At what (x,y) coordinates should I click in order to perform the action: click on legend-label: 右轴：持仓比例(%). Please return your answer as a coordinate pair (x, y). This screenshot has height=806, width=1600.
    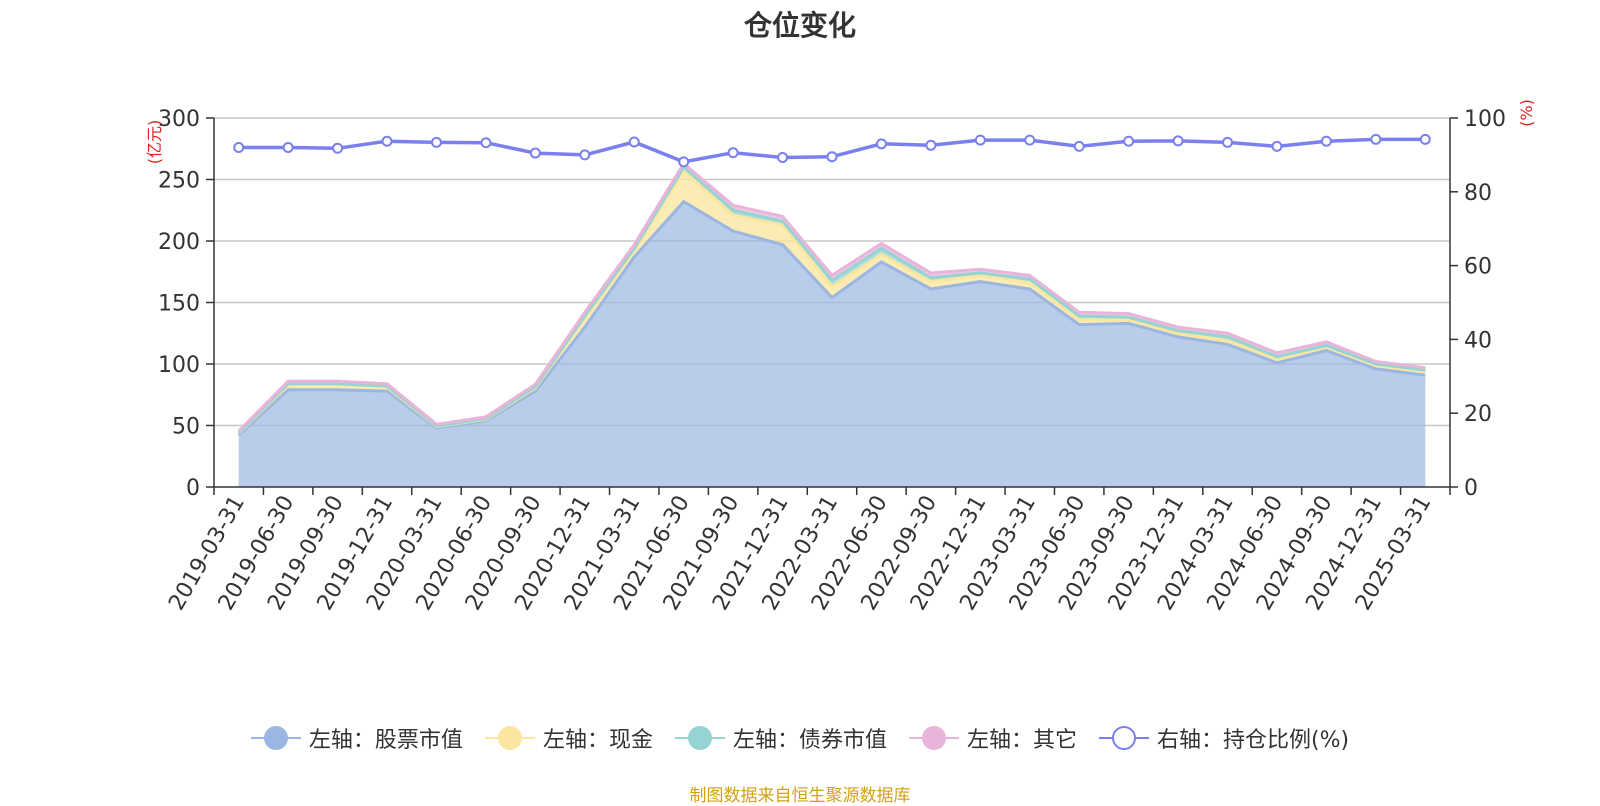
    Looking at the image, I should click on (1253, 740).